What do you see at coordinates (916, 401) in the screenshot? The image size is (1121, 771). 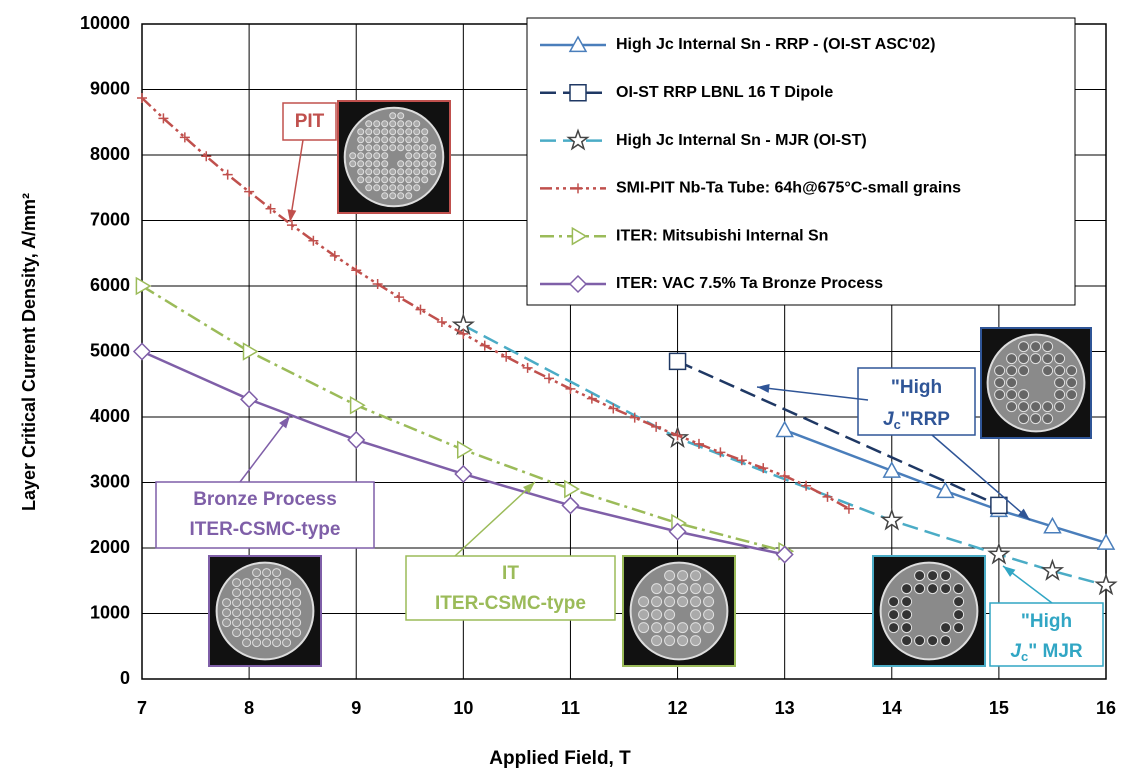 I see `annotation-box` at bounding box center [916, 401].